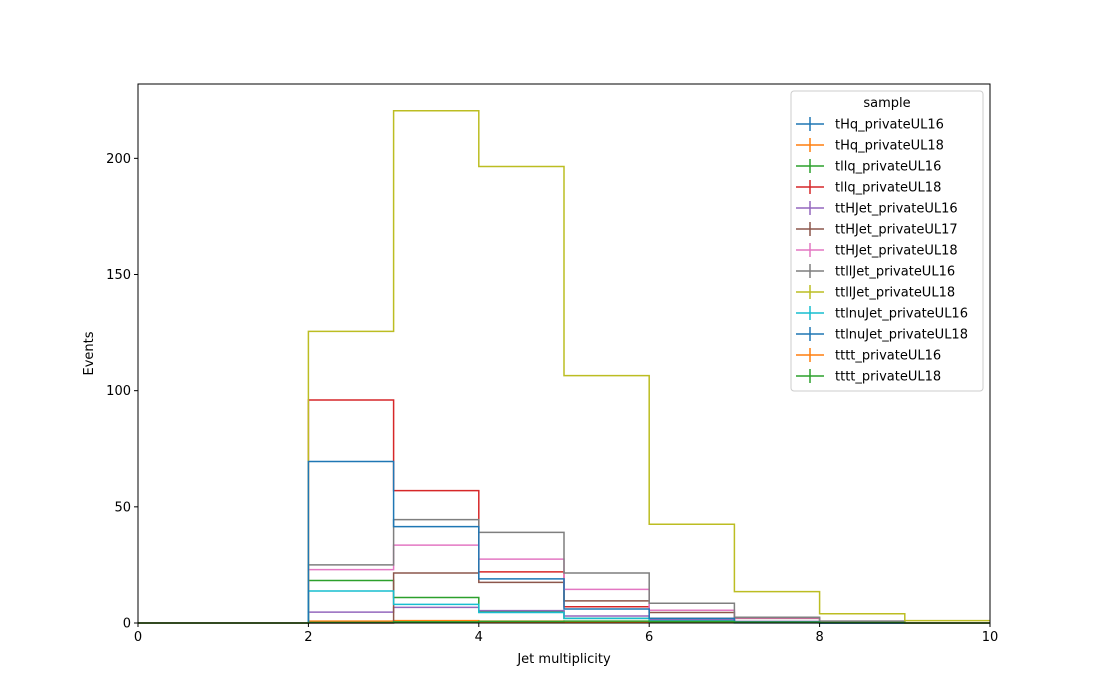 This screenshot has height=700, width=1100. What do you see at coordinates (888, 167) in the screenshot?
I see `legend-label: tllq_privateUL16` at bounding box center [888, 167].